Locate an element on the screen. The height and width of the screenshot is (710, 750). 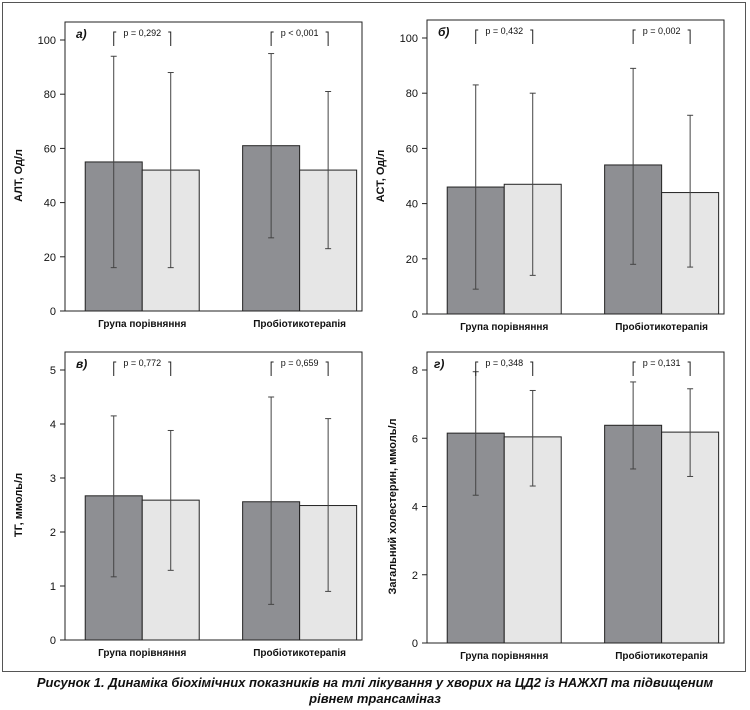
panel-label: б) is located at coordinates (443, 32).